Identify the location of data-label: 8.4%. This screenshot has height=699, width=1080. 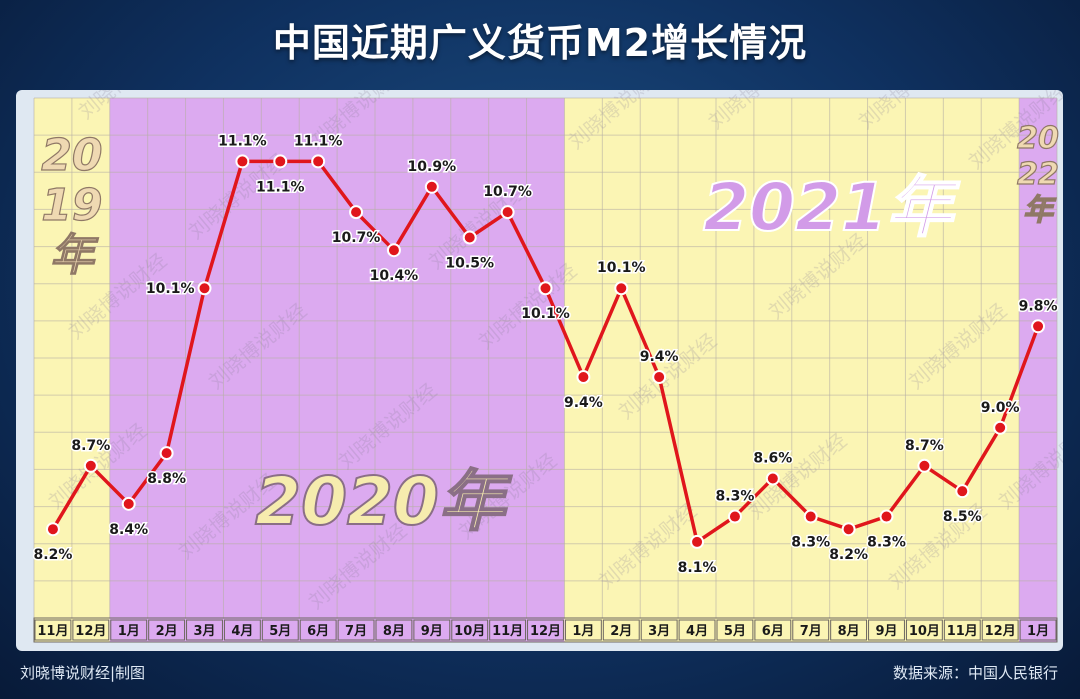
(128, 530).